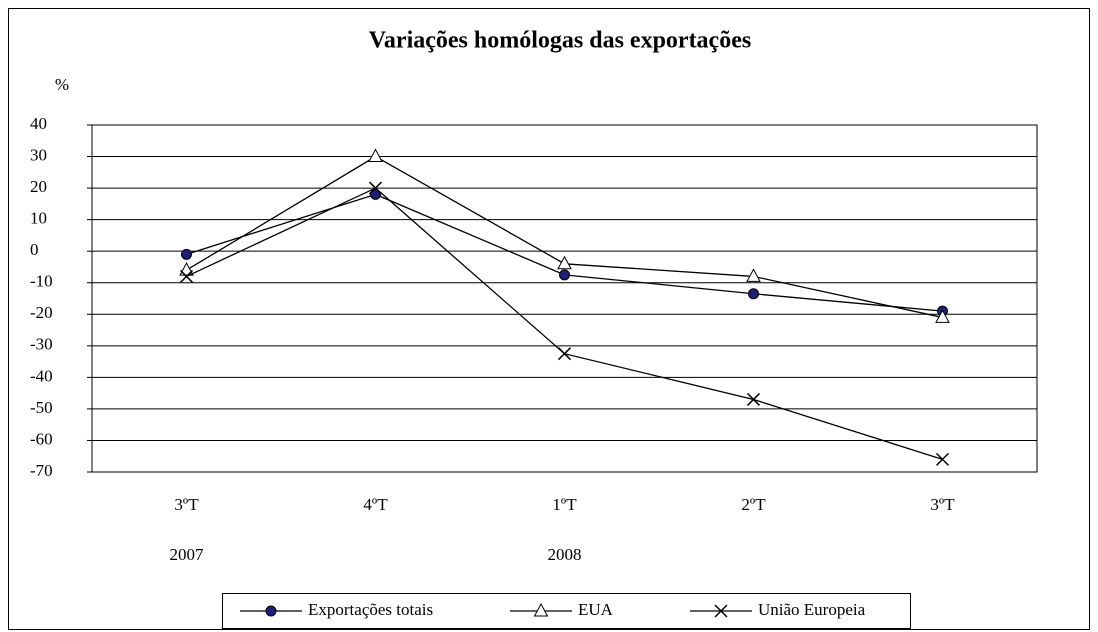 Image resolution: width=1098 pixels, height=632 pixels. I want to click on y-tick-label: 0, so click(34, 249).